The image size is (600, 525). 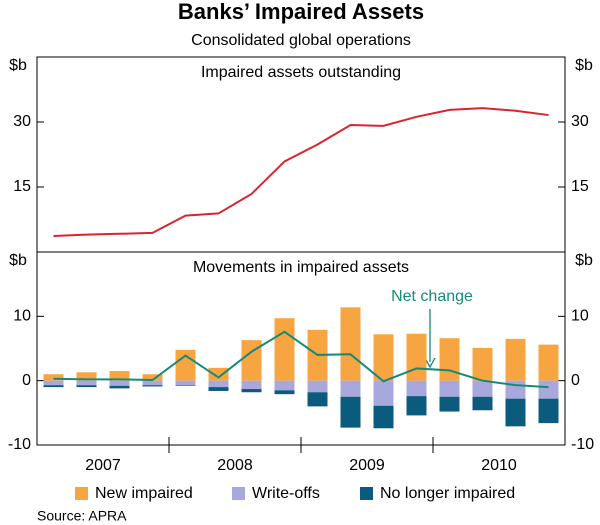 I want to click on chart-title: Banks’ Impaired Assets, so click(x=301, y=12).